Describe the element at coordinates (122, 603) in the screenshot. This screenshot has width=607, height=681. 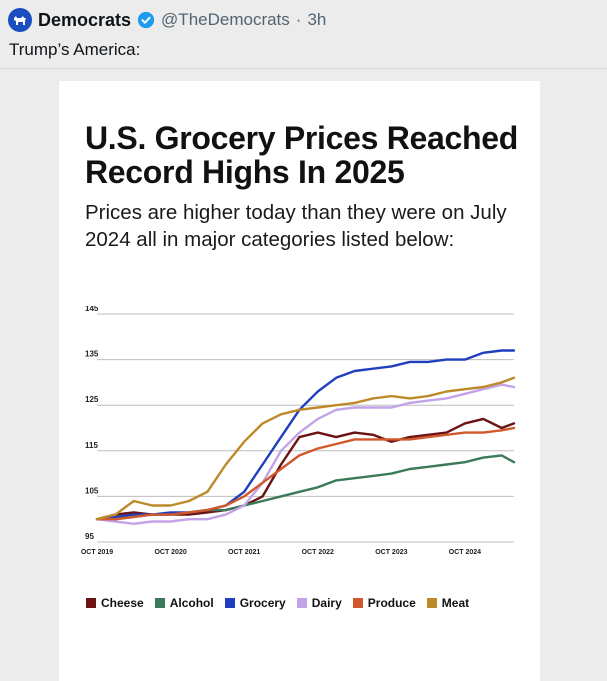
I see `legend-label: Cheese` at that location.